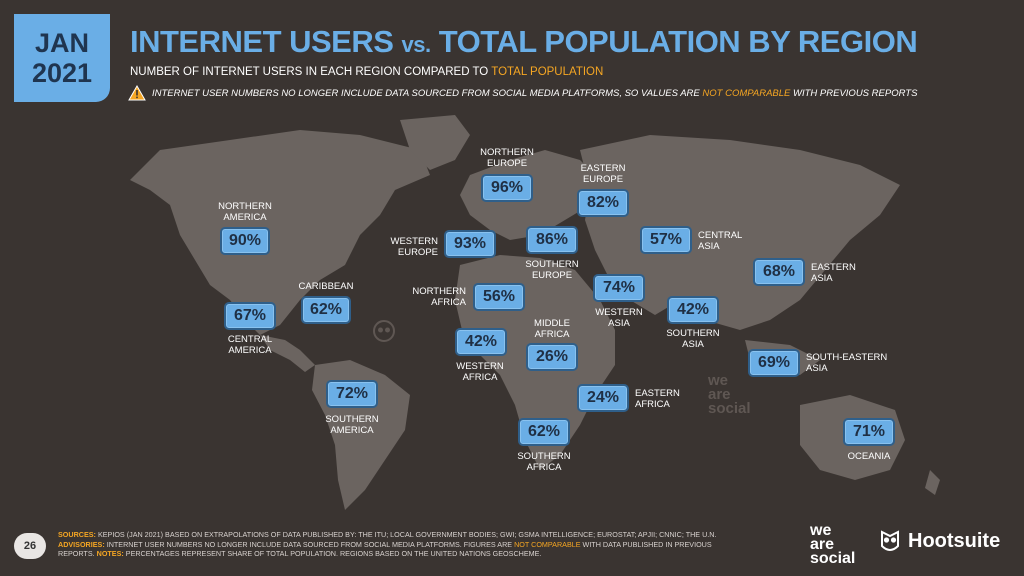 Image resolution: width=1024 pixels, height=576 pixels. What do you see at coordinates (81, 544) in the screenshot?
I see `advisories-label: ADVISORIES:` at bounding box center [81, 544].